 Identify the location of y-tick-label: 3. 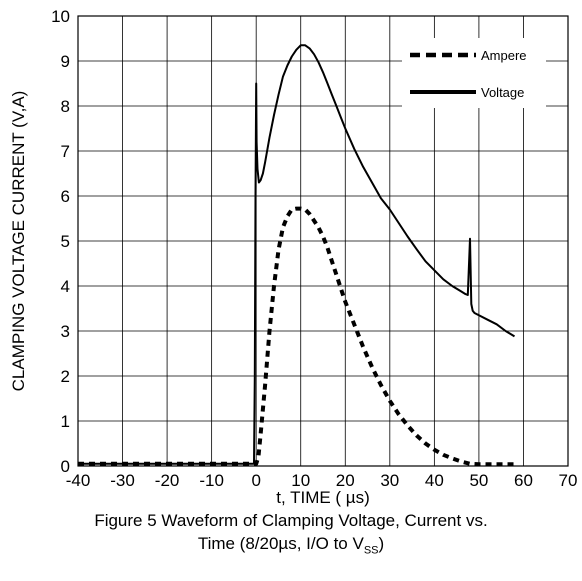
(65, 331).